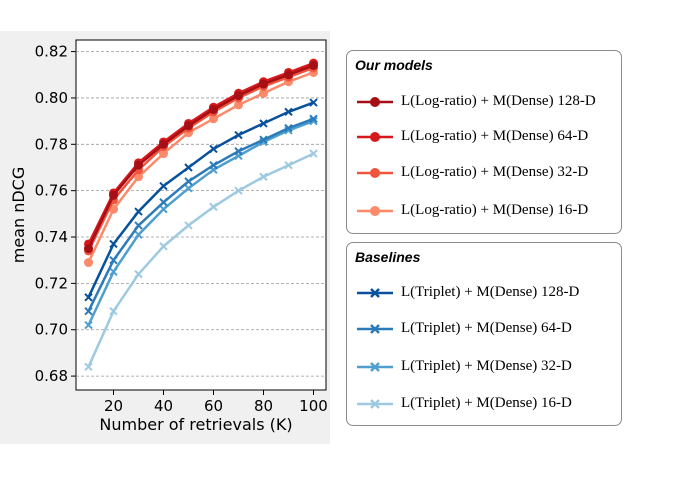 The image size is (675, 477). I want to click on legend-label: L(Log-ratio) + M(Dense) 64-D, so click(495, 136).